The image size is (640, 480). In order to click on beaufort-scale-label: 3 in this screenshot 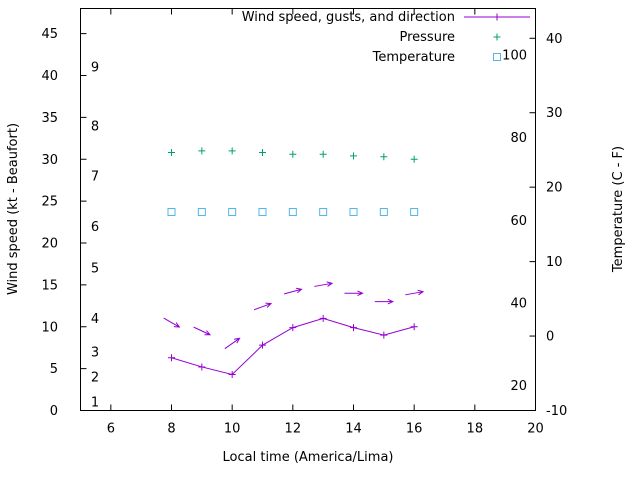, I will do `click(95, 352)`.